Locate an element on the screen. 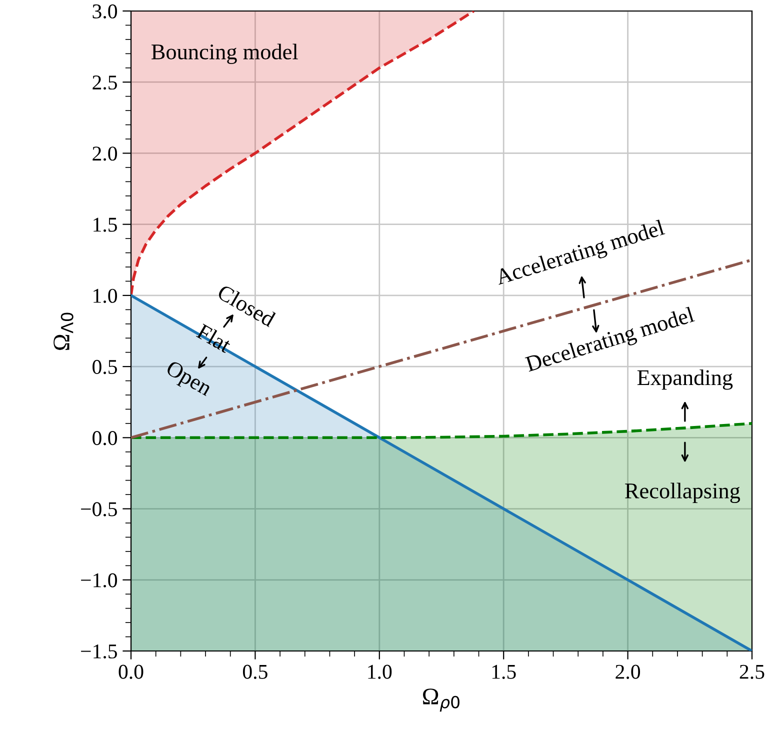 The height and width of the screenshot is (742, 772). y-axis-title: Ω$_{Λ0}$ is located at coordinates (64, 331).